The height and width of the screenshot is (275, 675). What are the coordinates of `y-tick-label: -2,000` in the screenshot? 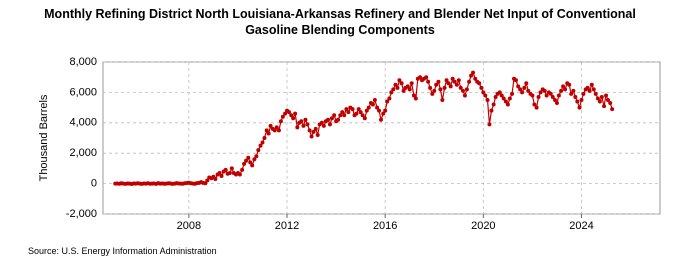 It's located at (81, 214).